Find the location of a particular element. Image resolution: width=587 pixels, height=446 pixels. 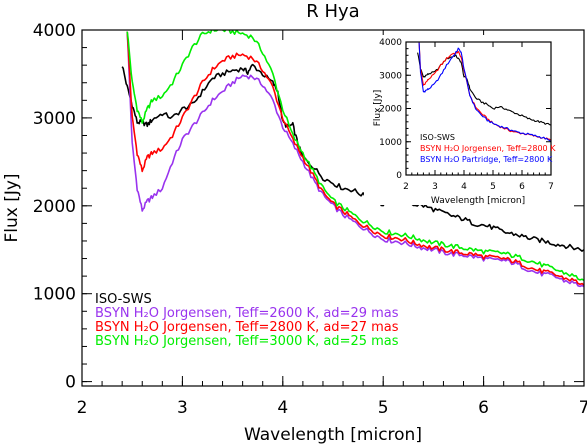

inset-background is located at coordinates (469, 120).